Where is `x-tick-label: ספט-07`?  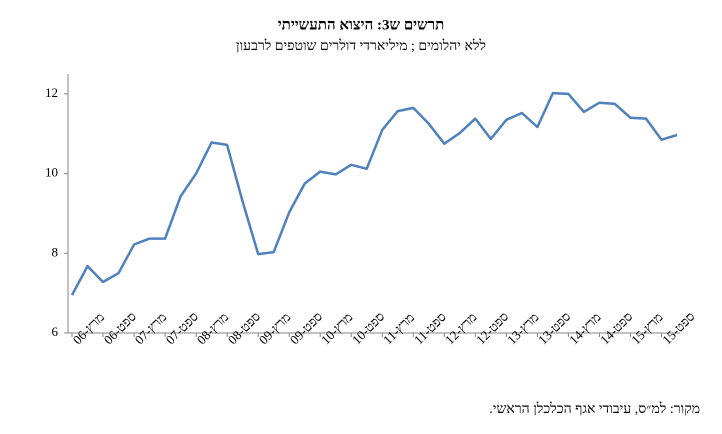 x-tick-label: ספט-07 is located at coordinates (182, 328).